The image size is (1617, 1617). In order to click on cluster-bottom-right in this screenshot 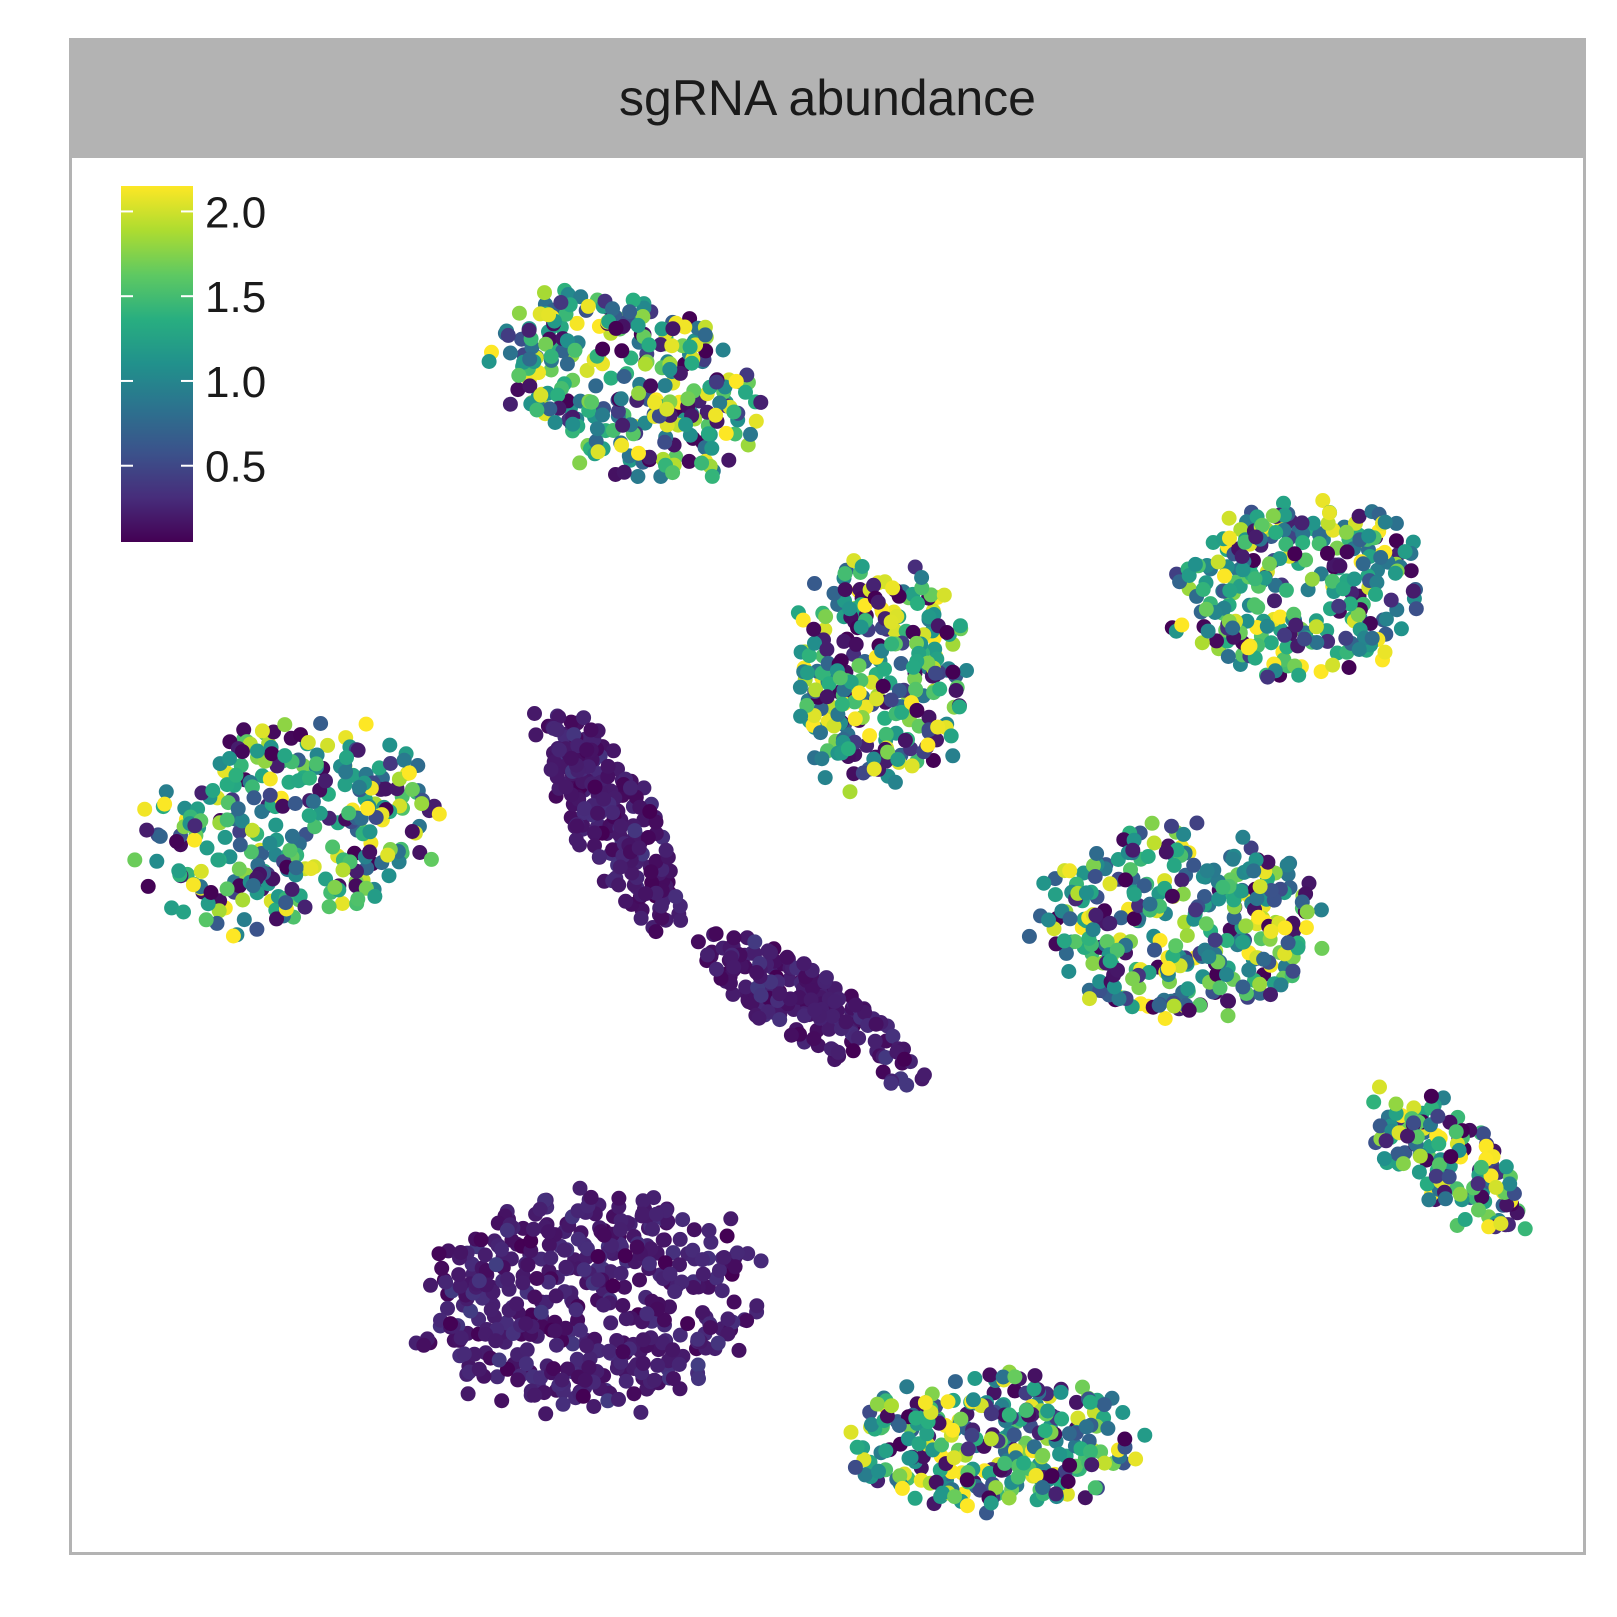, I will do `click(998, 1442)`.